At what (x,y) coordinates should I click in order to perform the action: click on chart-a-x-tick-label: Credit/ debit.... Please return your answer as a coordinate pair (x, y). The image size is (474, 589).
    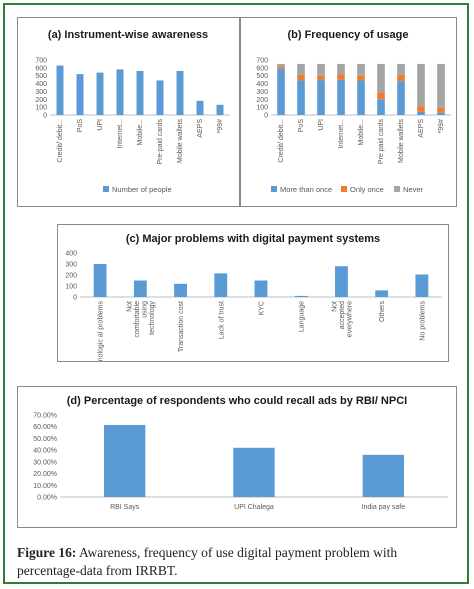
    Looking at the image, I should click on (60, 141).